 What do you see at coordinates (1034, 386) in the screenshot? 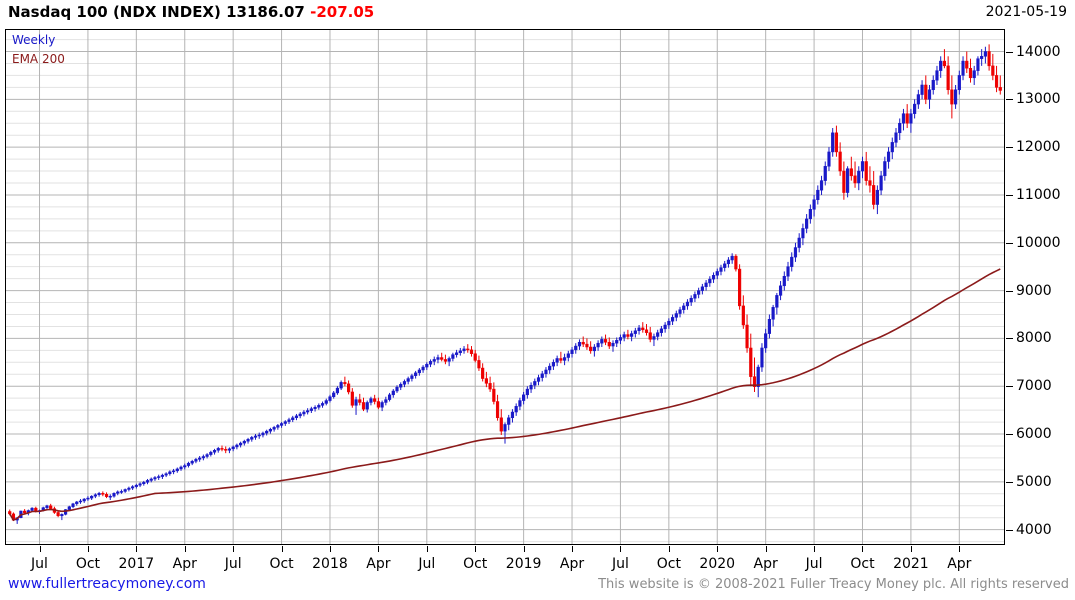
I see `y-tick-label: 7000` at bounding box center [1034, 386].